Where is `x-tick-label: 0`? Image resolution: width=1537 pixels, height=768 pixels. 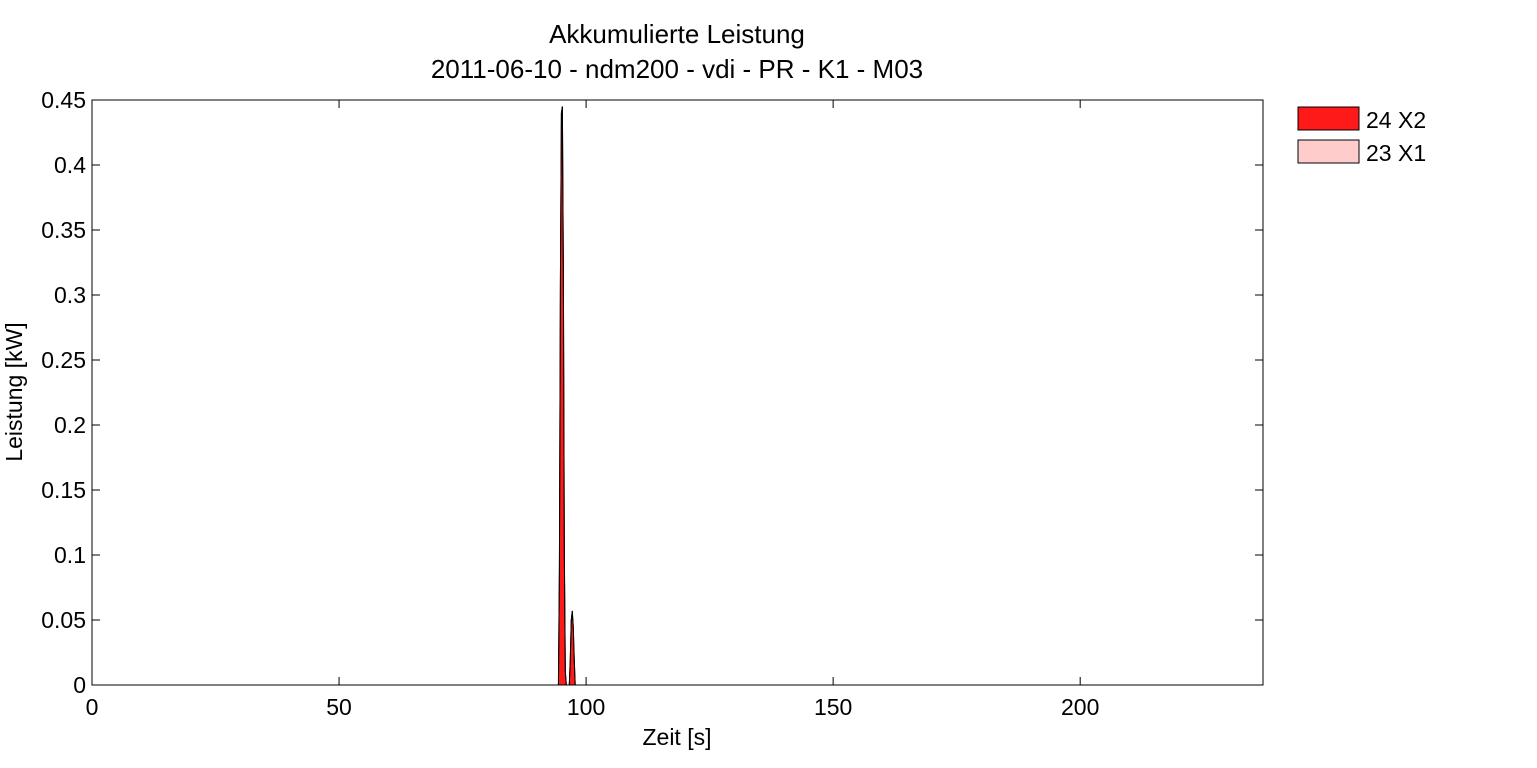
x-tick-label: 0 is located at coordinates (92, 707).